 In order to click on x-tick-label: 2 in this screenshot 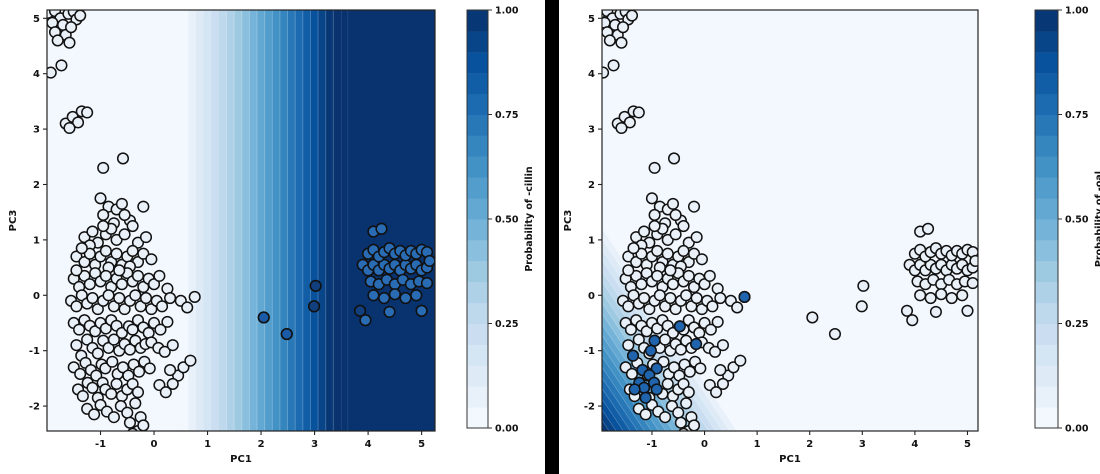, I will do `click(261, 444)`.